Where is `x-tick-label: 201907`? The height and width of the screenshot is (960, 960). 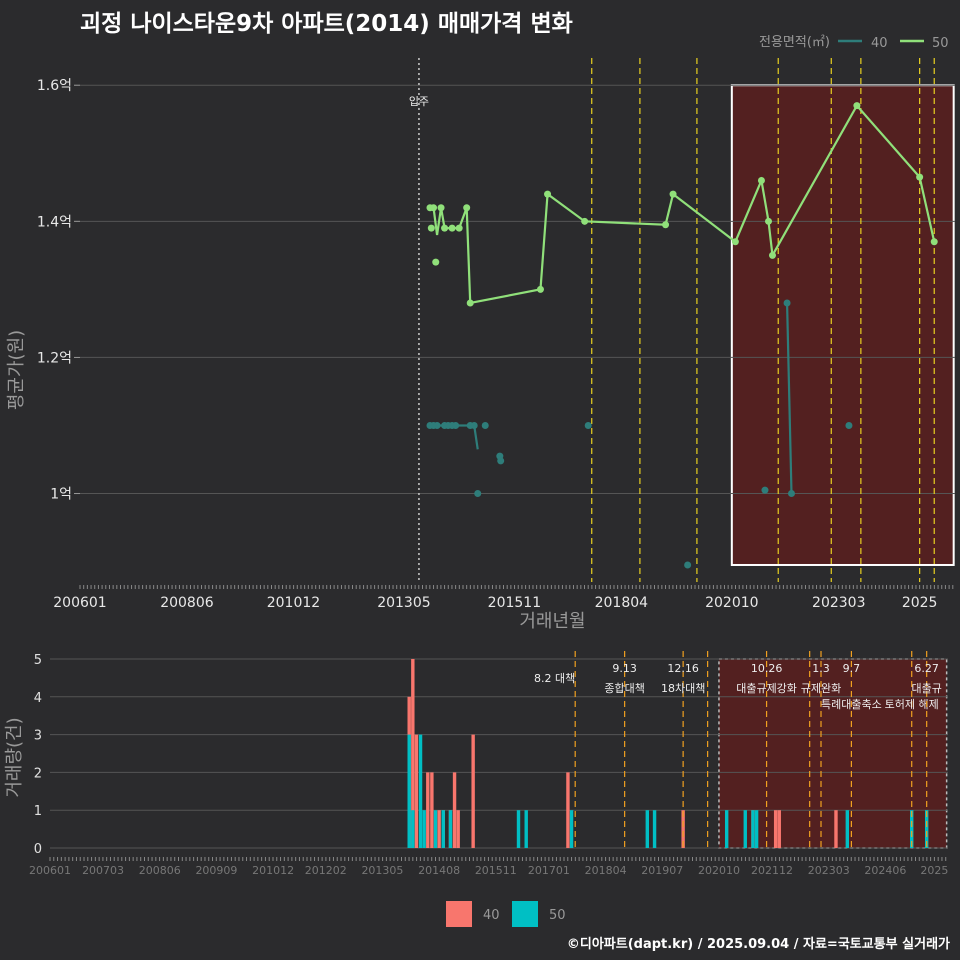 x-tick-label: 201907 is located at coordinates (662, 870).